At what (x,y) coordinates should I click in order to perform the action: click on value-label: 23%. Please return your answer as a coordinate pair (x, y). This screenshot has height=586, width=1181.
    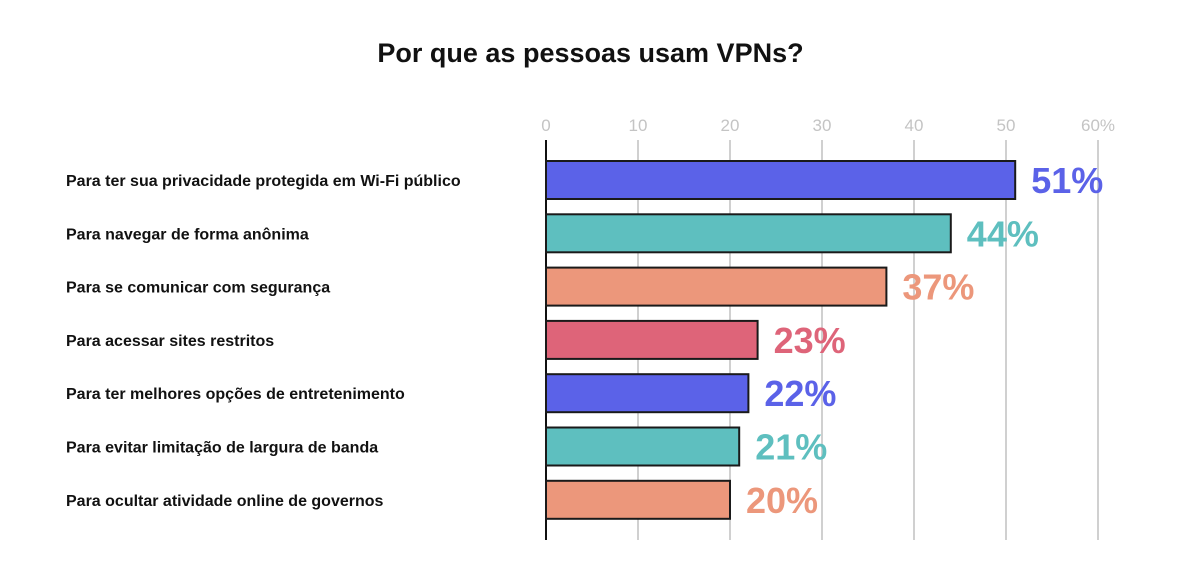
    Looking at the image, I should click on (810, 340).